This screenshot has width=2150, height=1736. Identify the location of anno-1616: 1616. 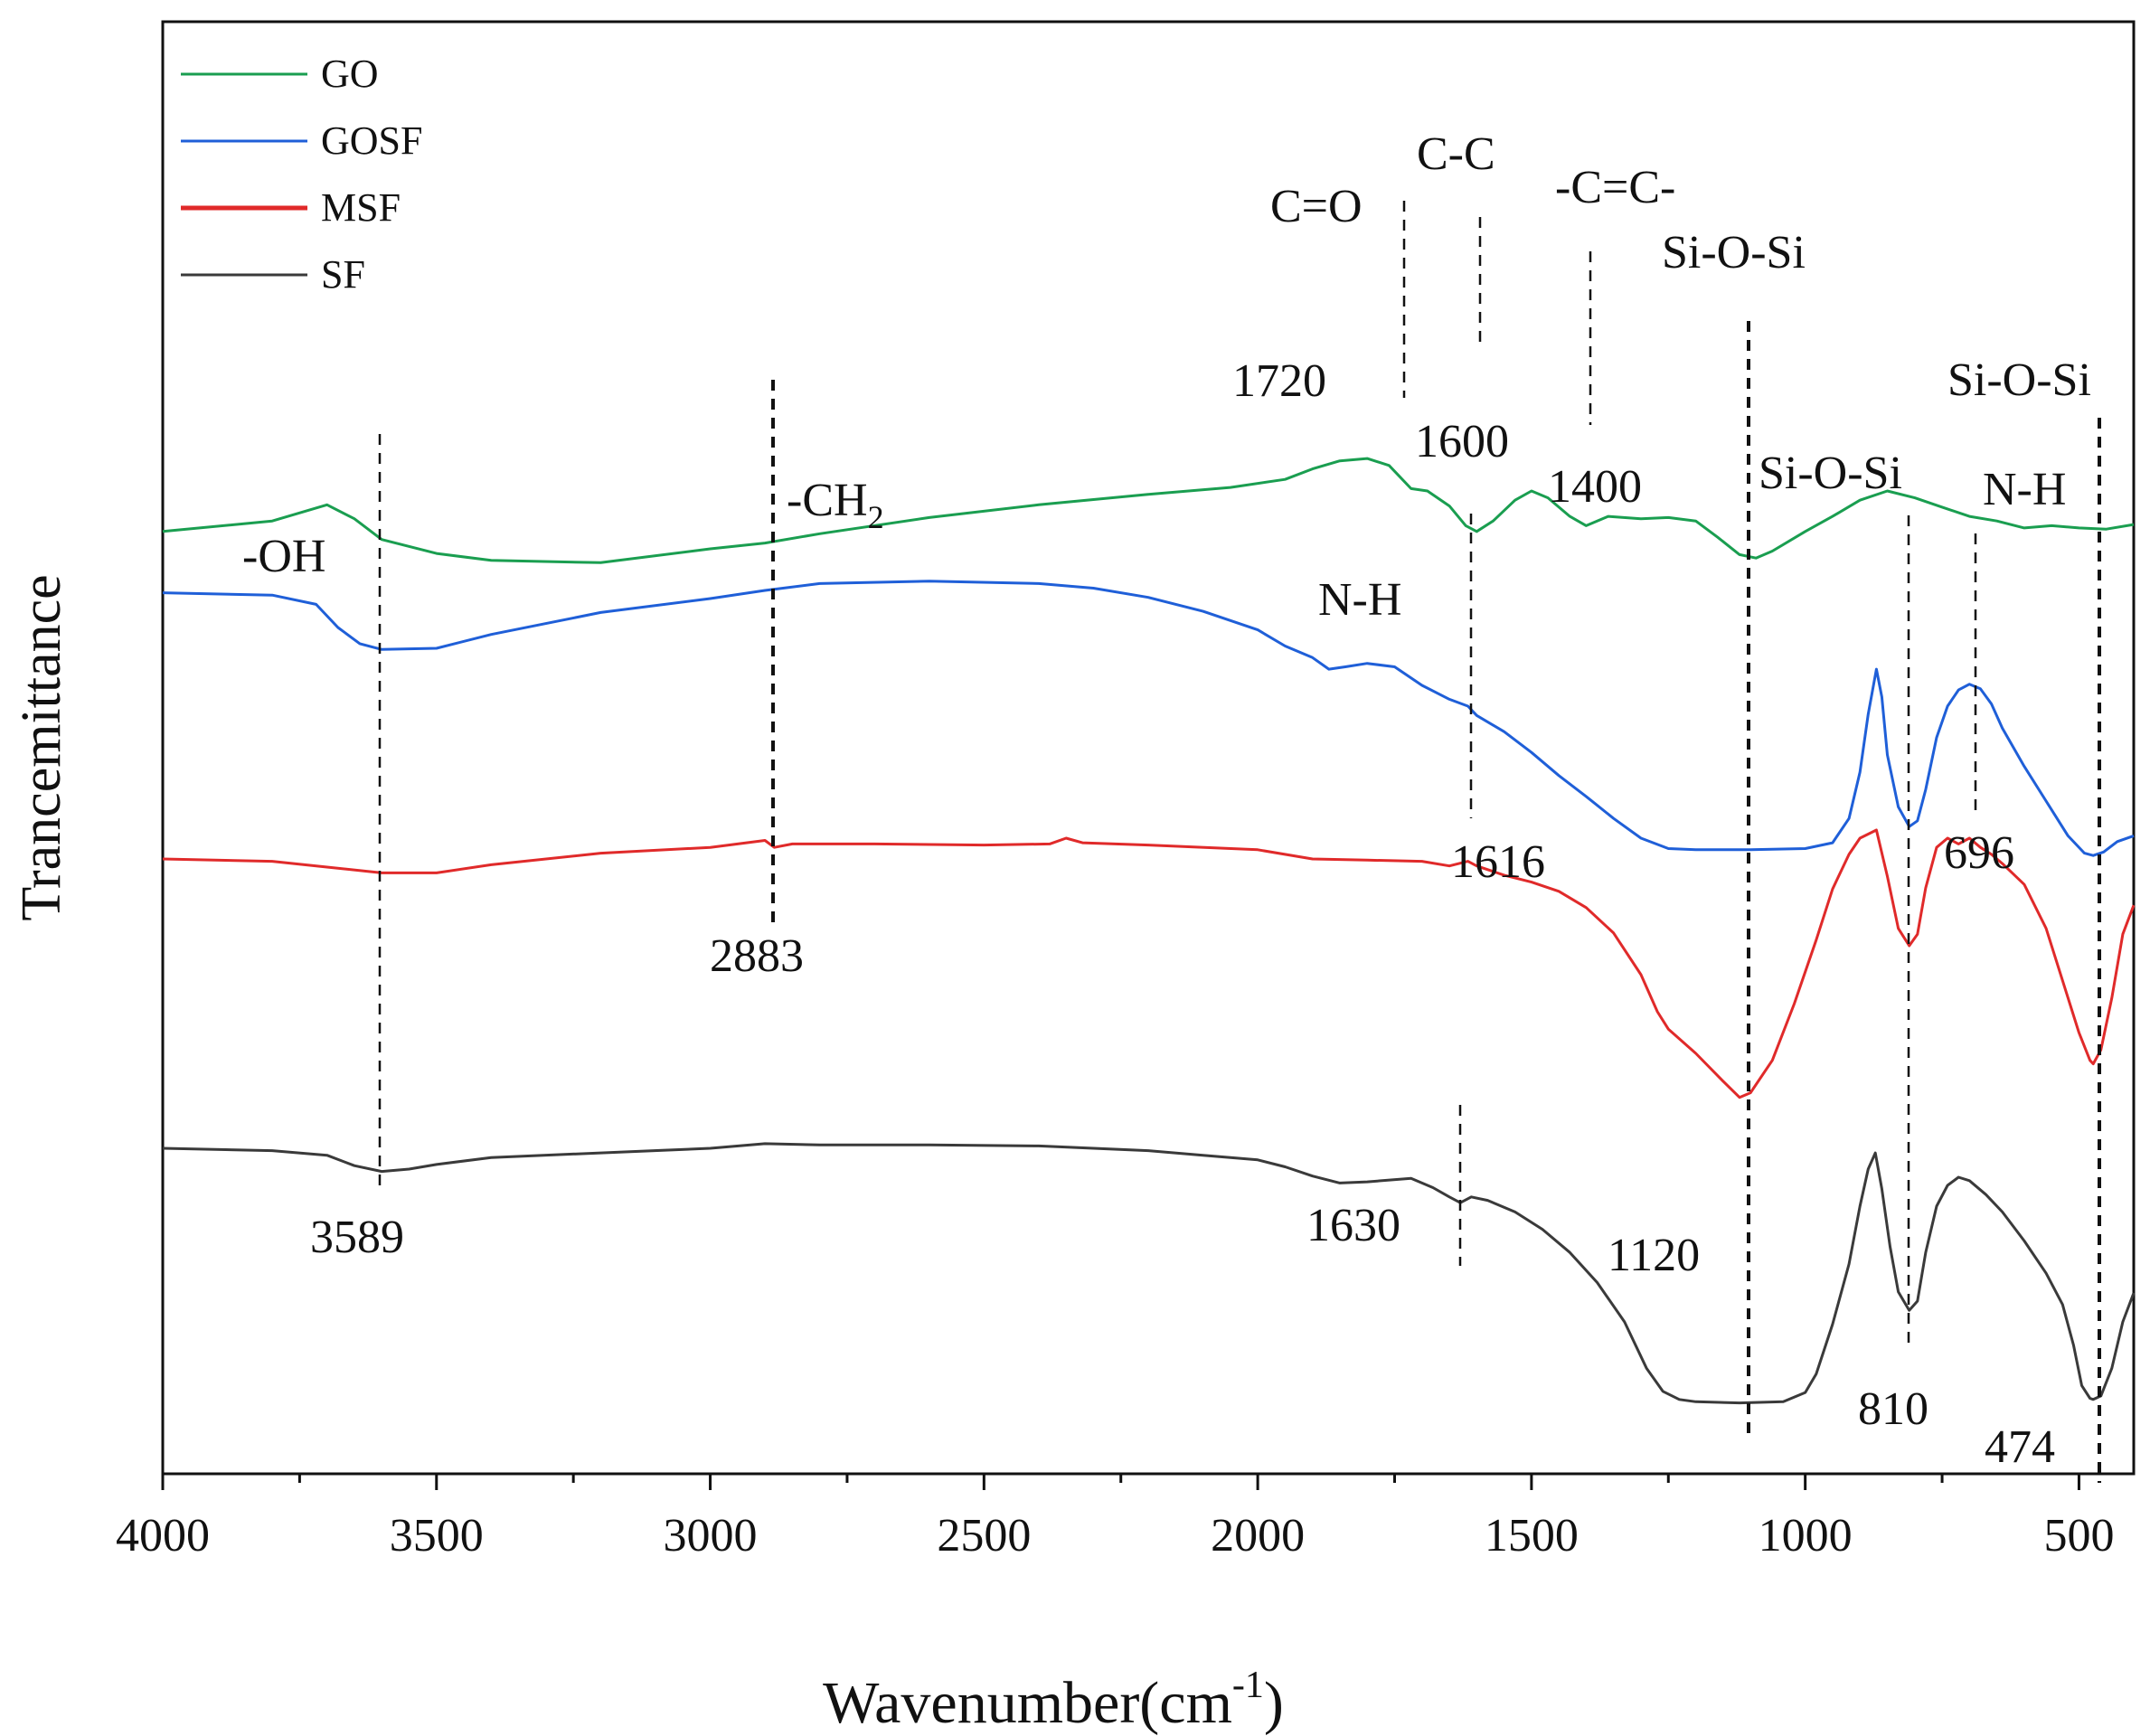
(1498, 862).